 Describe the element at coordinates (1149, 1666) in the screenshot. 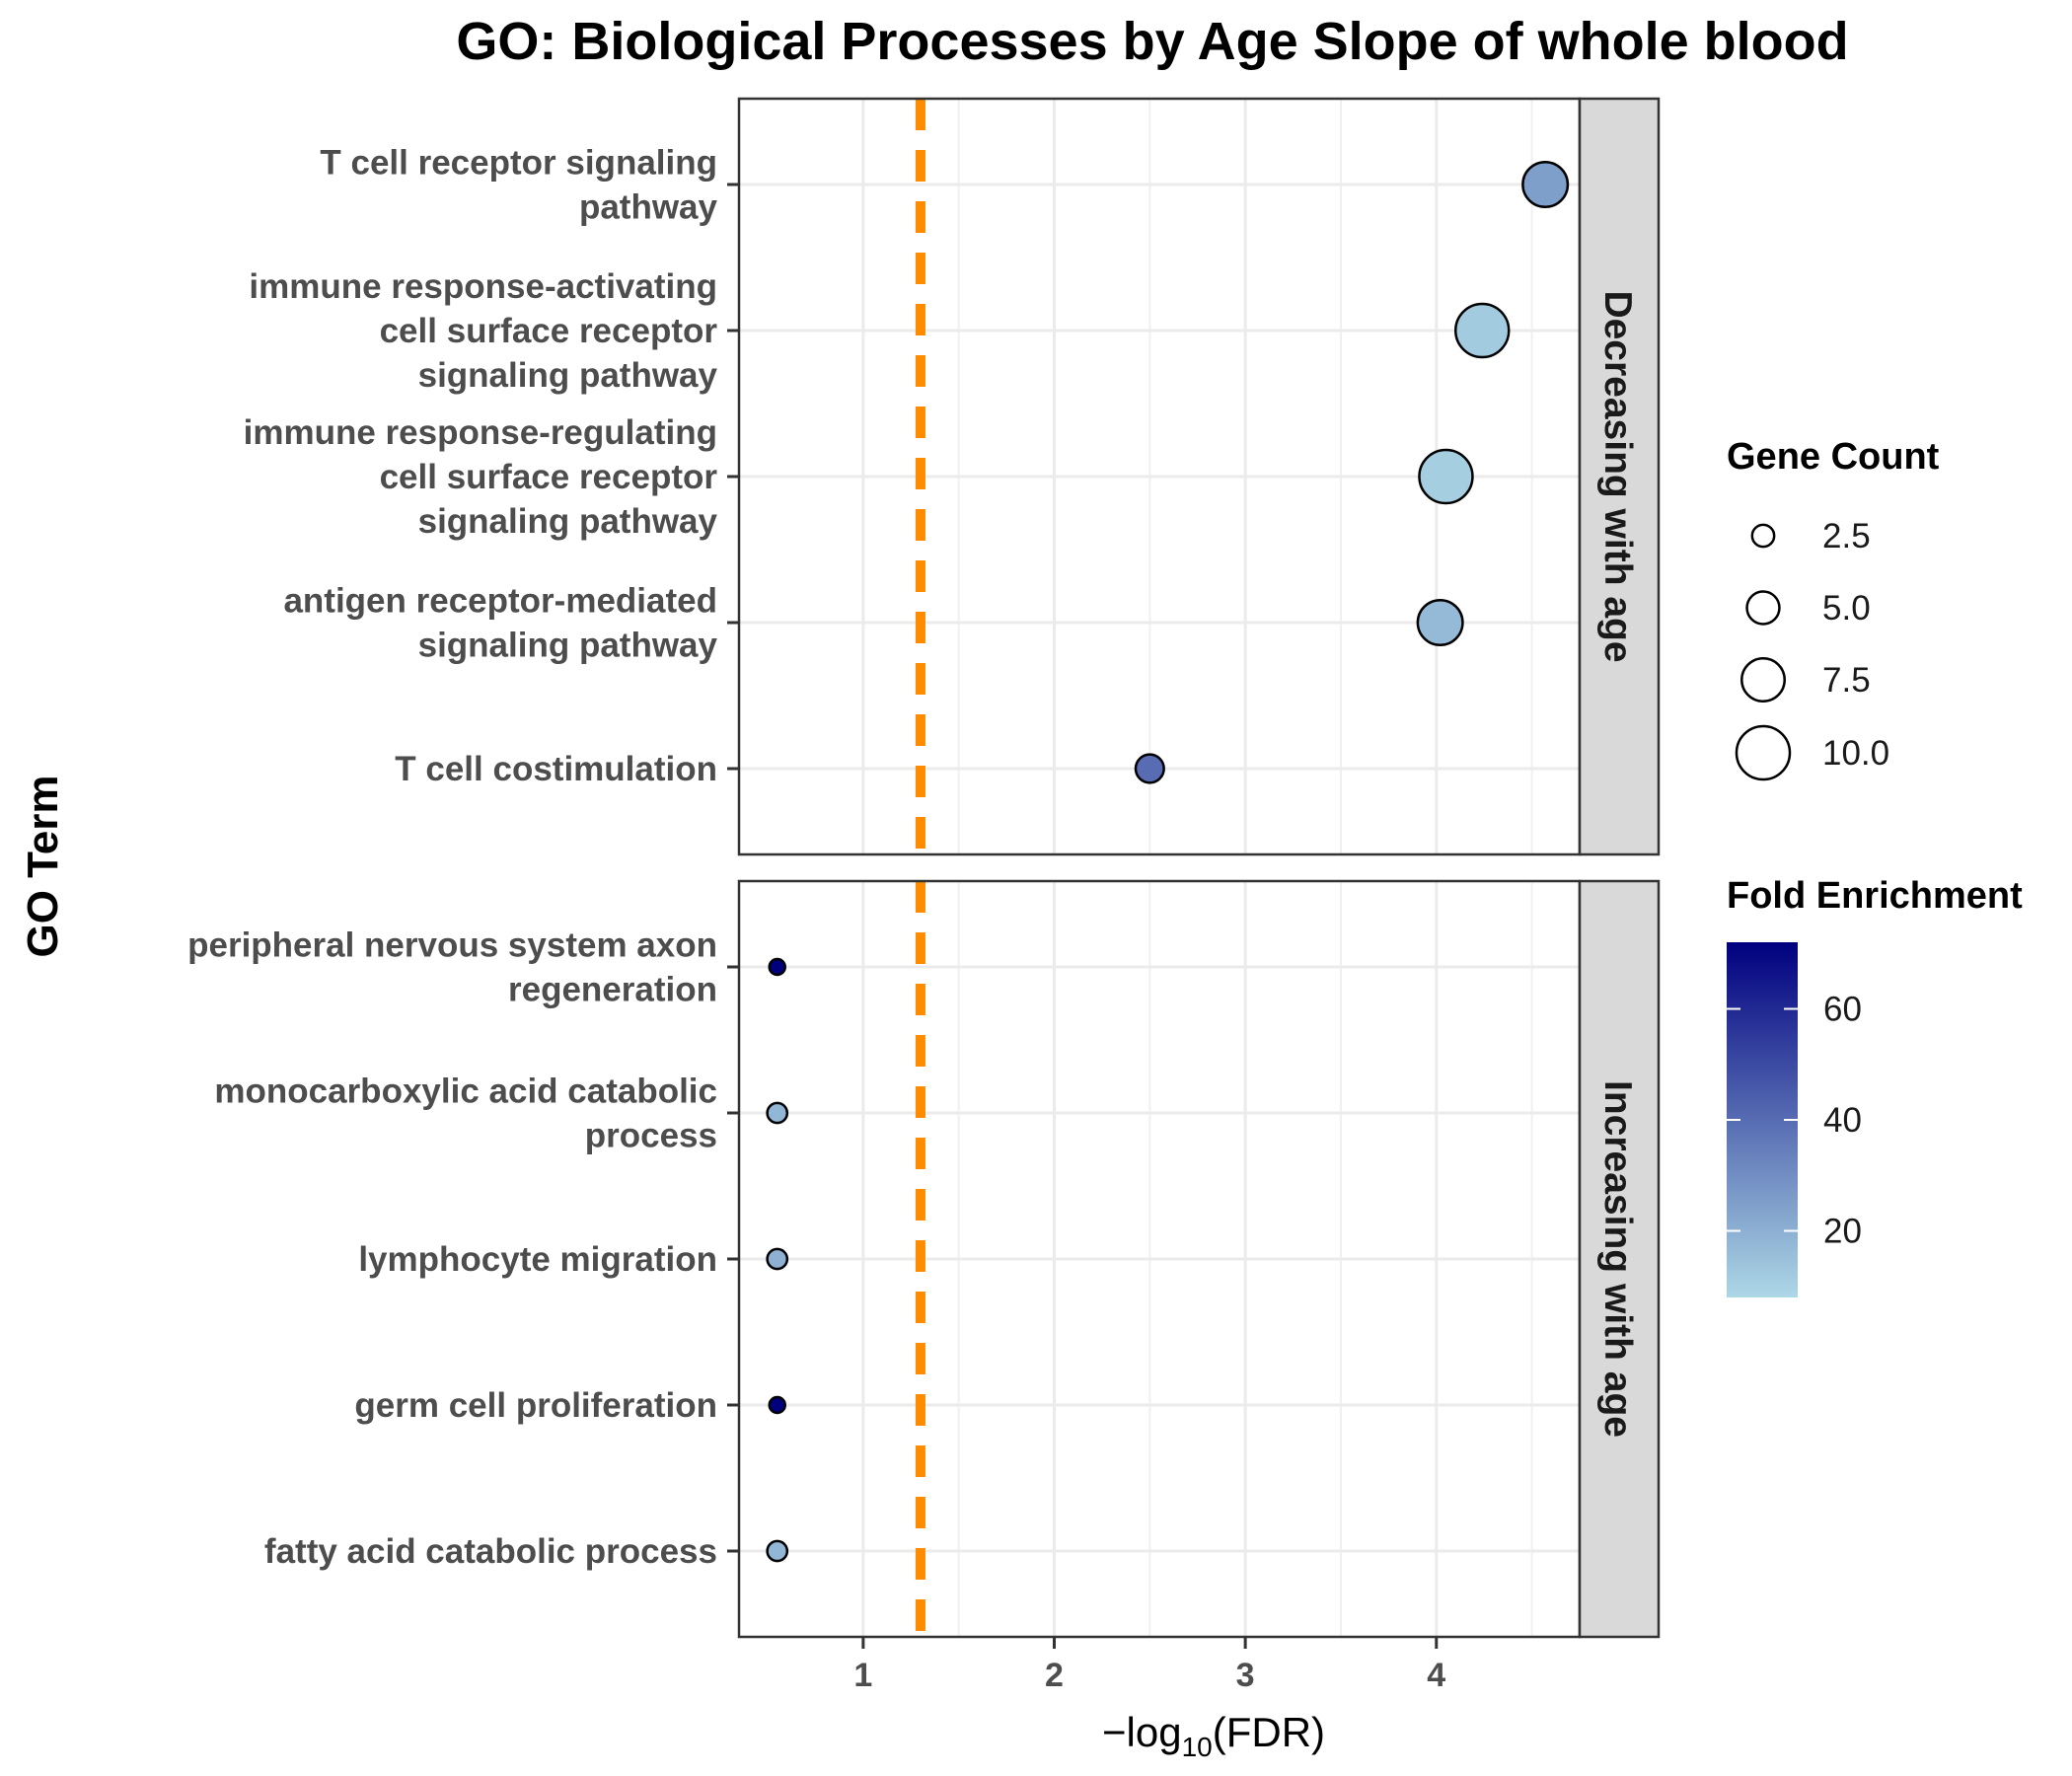

I see `x-axis: 1 2 3 4` at that location.